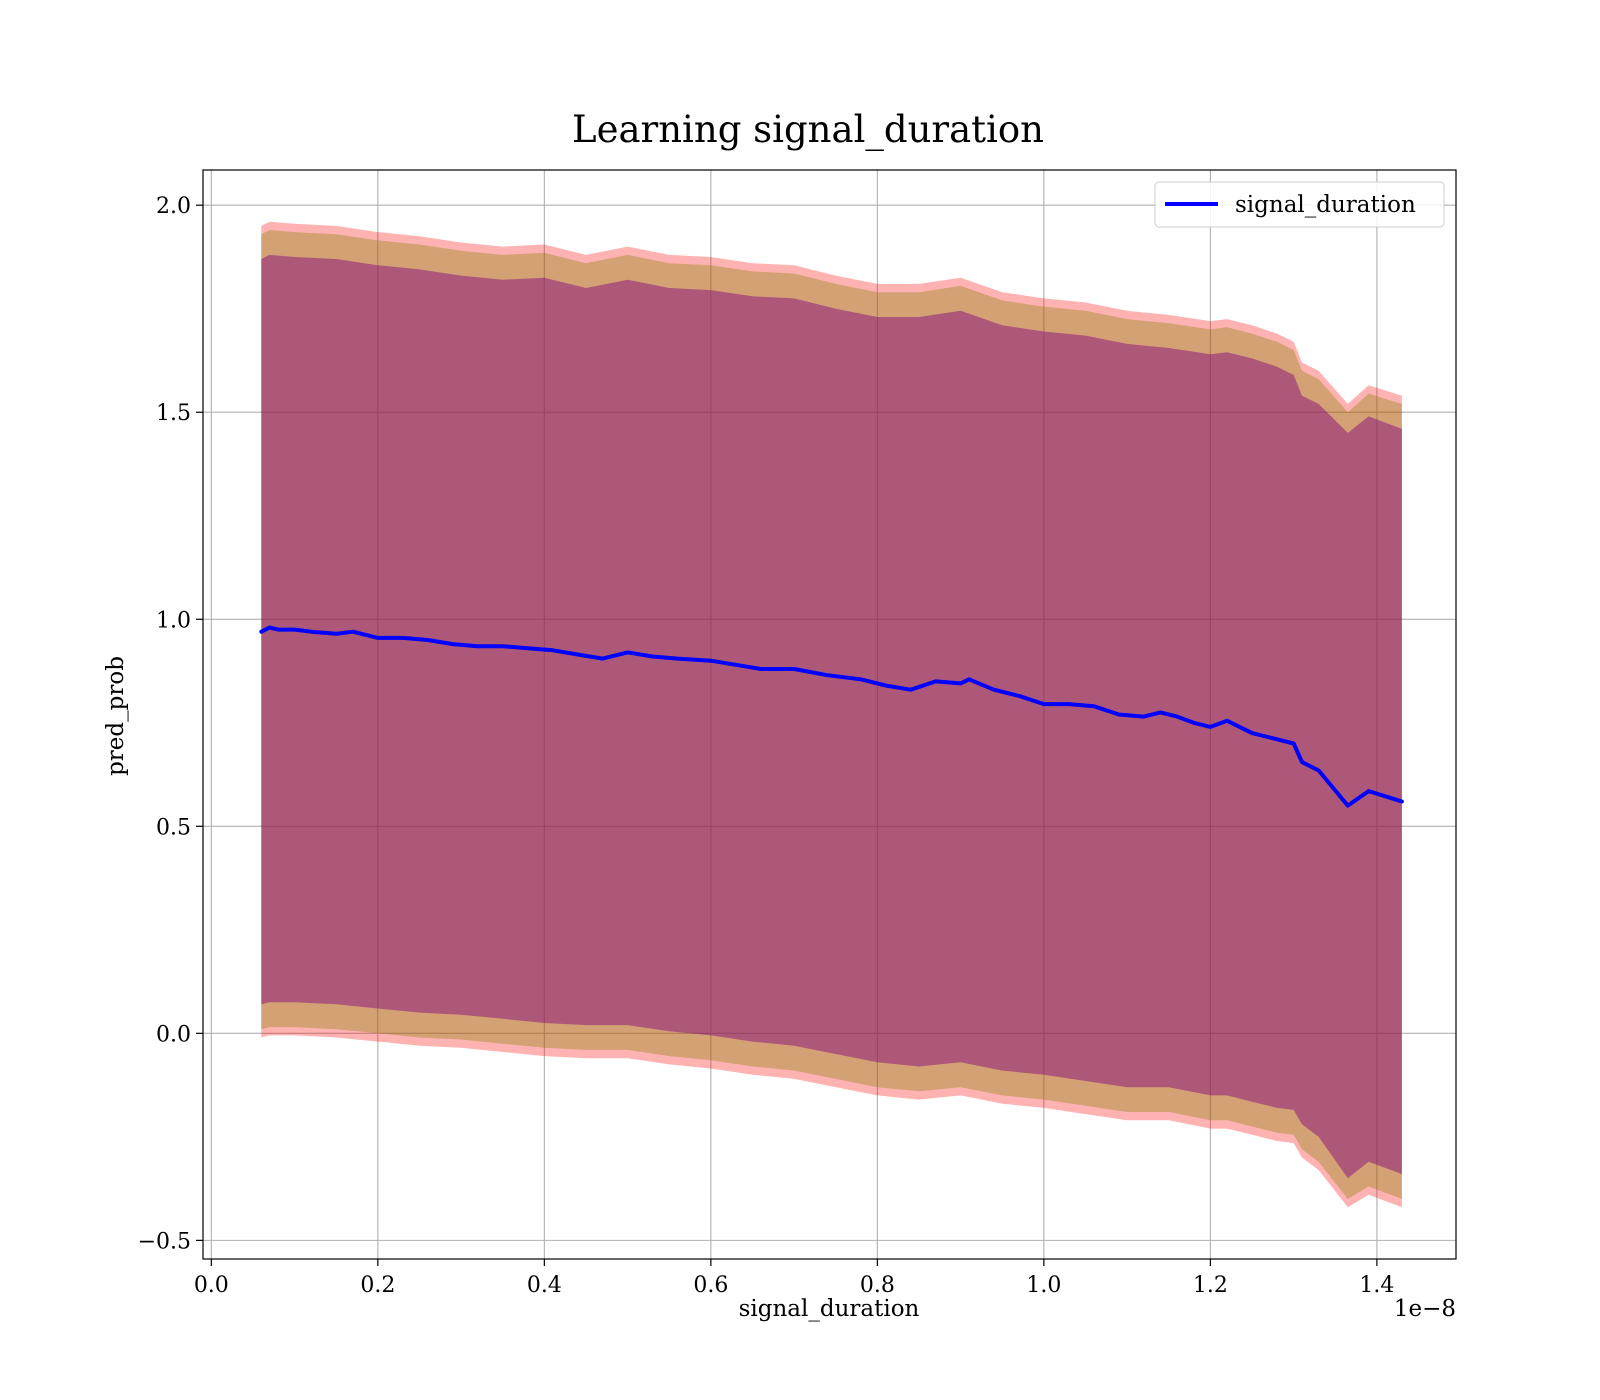 This screenshot has height=1400, width=1600. I want to click on legend-box, so click(1299, 204).